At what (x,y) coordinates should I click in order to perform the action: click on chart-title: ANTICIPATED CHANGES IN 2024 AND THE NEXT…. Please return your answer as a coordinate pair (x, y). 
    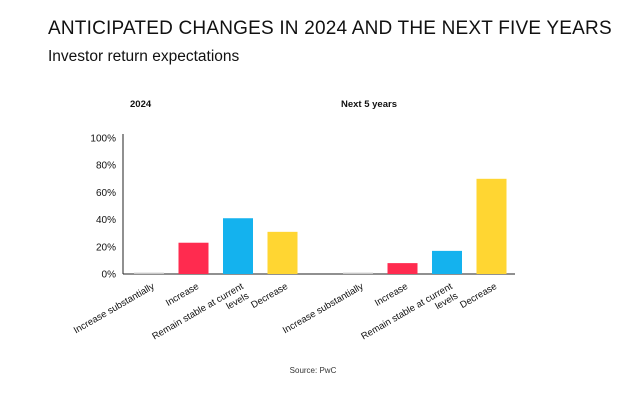
    Looking at the image, I should click on (330, 28).